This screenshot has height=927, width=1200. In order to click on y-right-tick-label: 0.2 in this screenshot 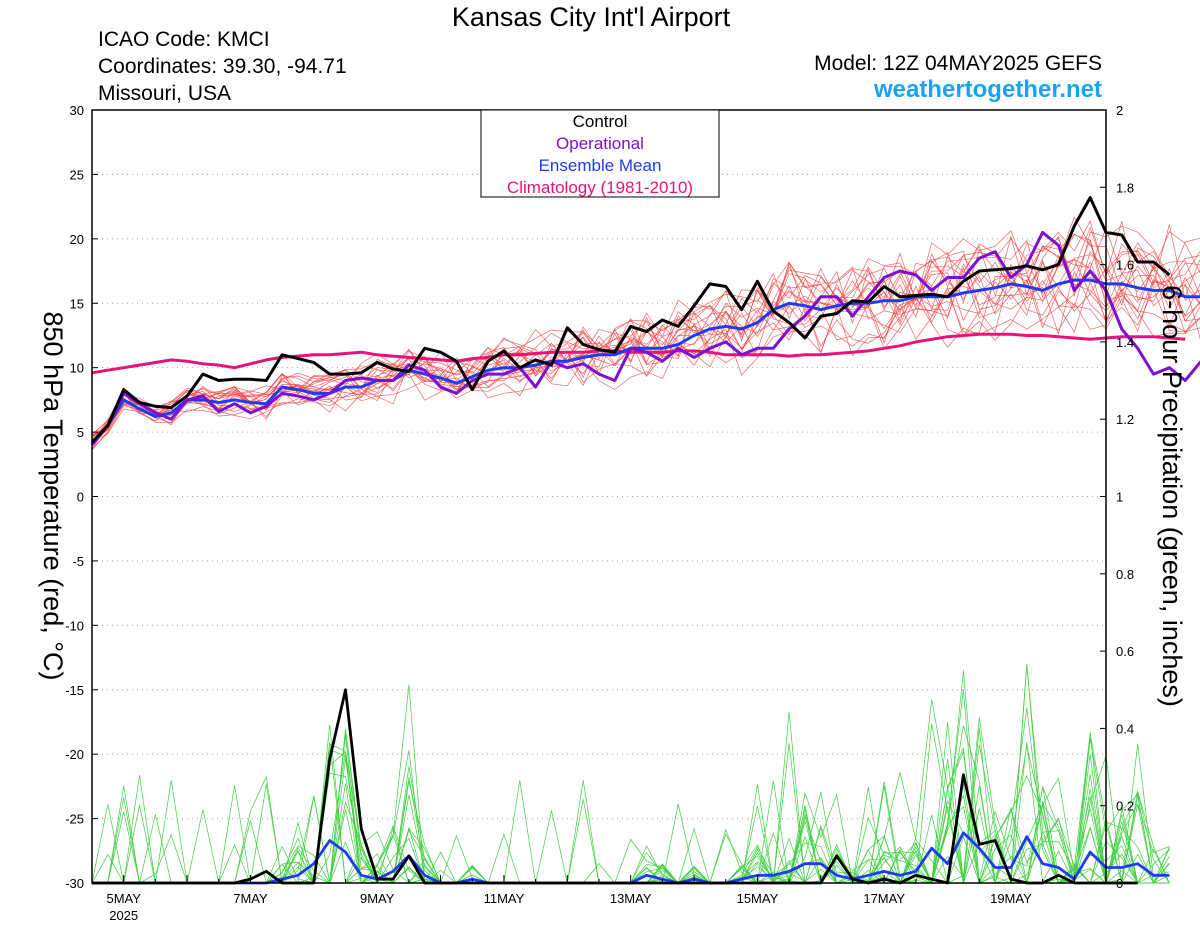, I will do `click(1125, 806)`.